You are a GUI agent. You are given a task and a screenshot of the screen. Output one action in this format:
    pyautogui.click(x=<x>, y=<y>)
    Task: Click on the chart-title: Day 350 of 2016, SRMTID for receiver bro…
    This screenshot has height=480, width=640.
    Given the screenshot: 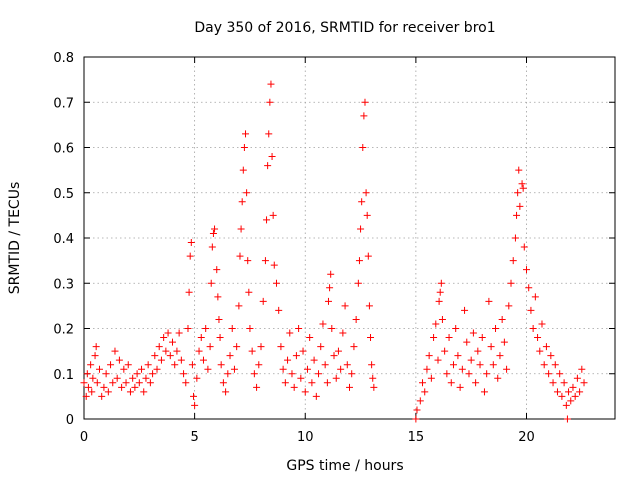 What is the action you would take?
    pyautogui.click(x=344, y=28)
    